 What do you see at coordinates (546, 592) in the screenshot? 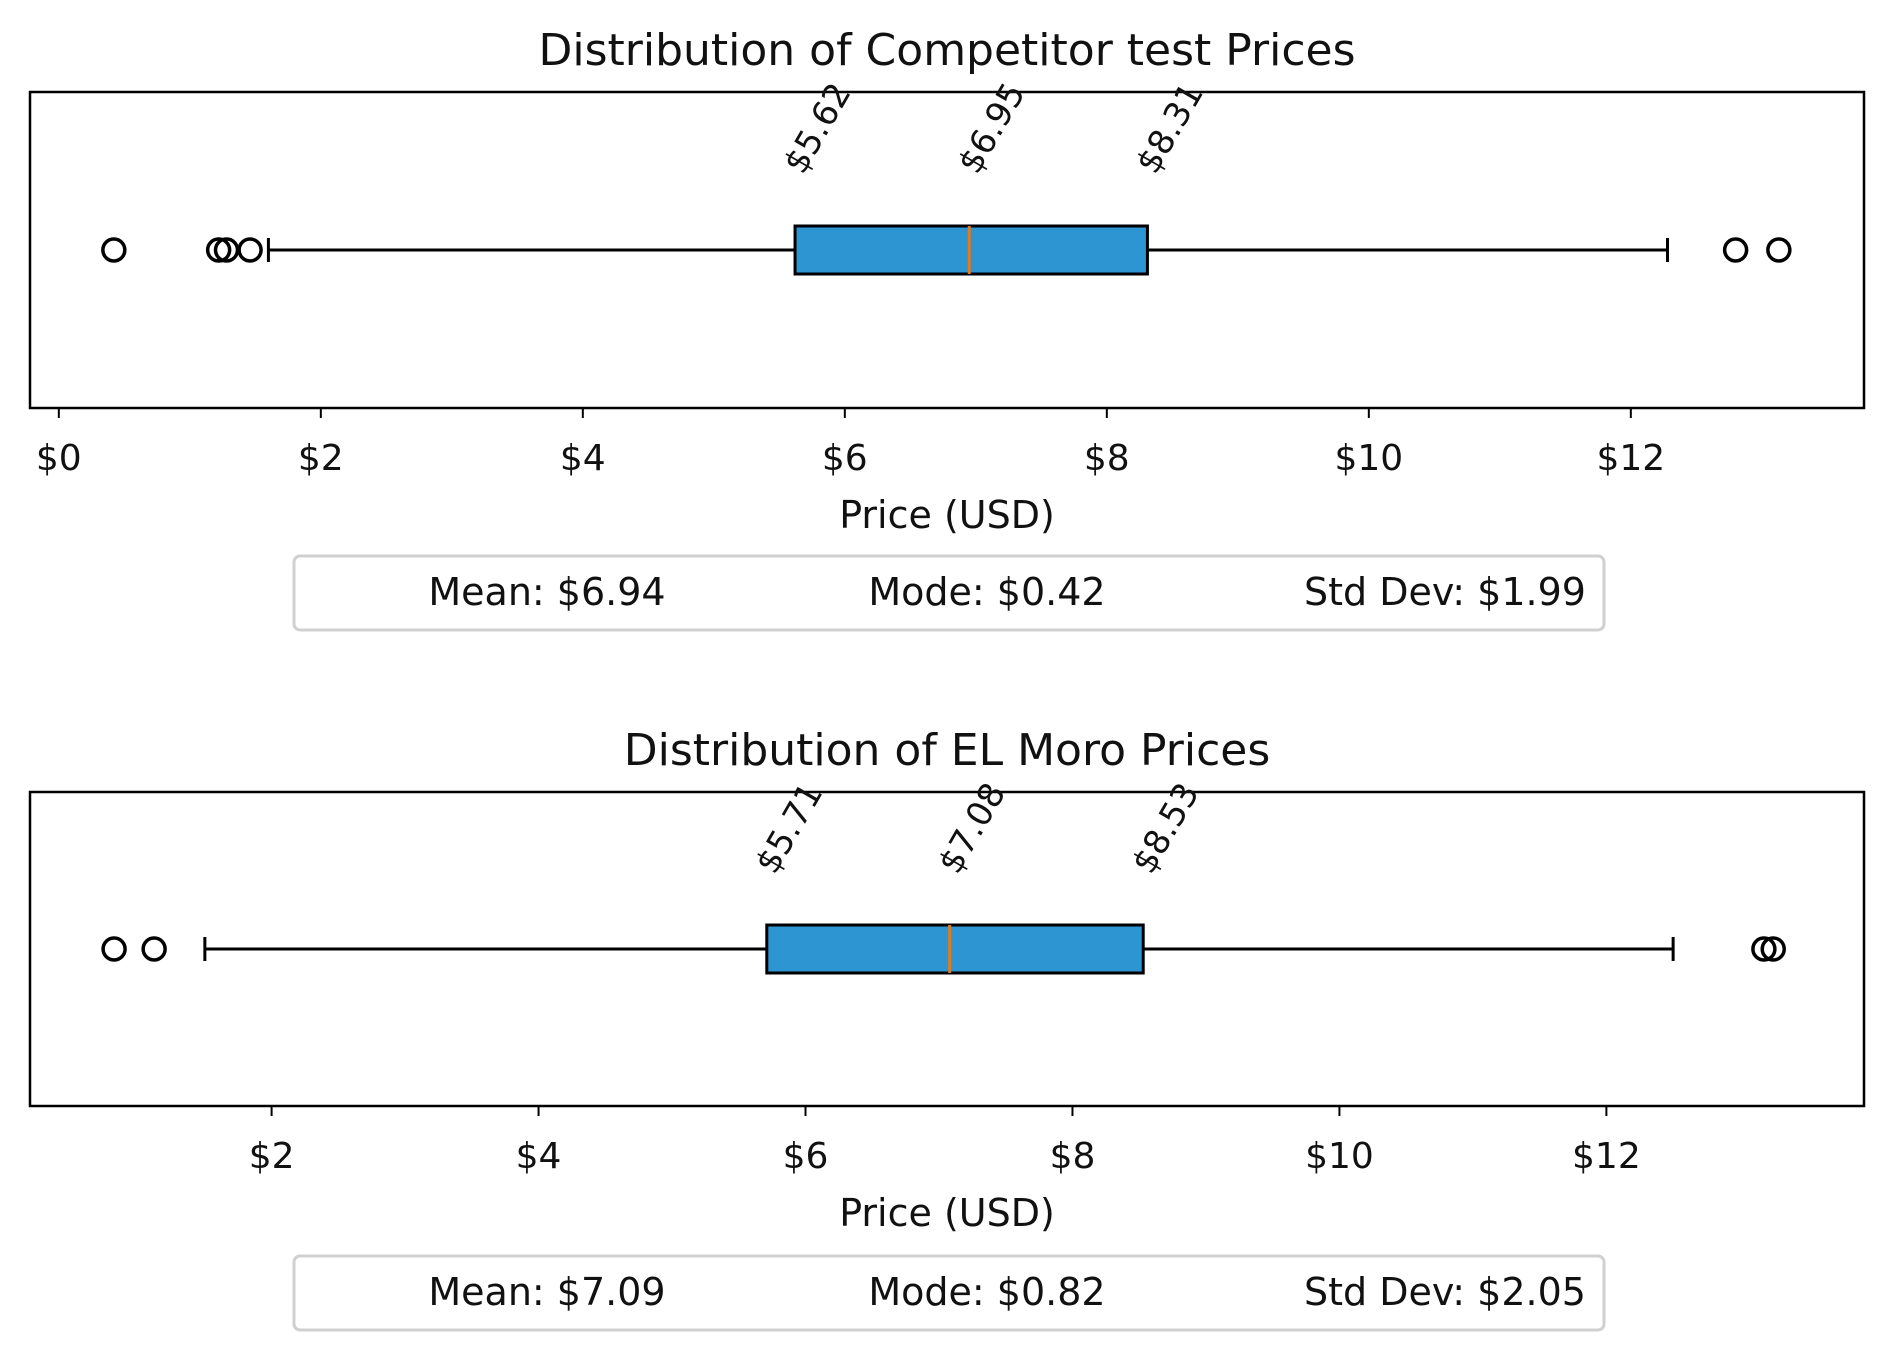
I see `stats-item: Mean: $6.94` at bounding box center [546, 592].